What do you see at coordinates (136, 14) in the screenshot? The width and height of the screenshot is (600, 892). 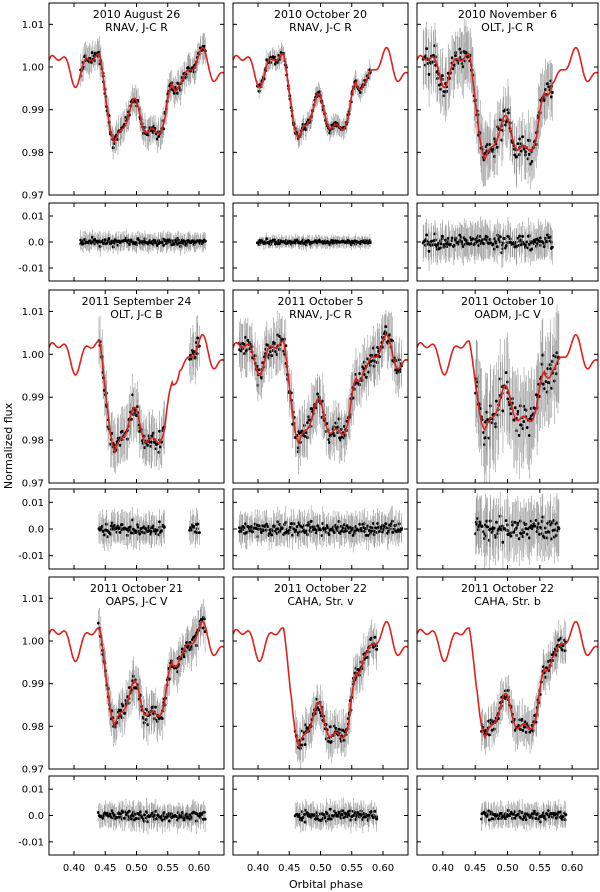 I see `panel-title: 2010 August 26` at bounding box center [136, 14].